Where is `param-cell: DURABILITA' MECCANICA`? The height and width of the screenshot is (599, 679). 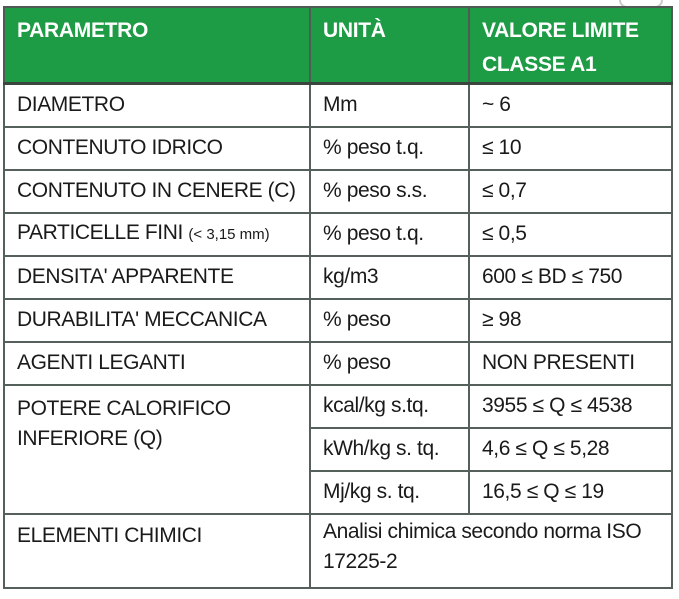
param-cell: DURABILITA' MECCANICA is located at coordinates (157, 320).